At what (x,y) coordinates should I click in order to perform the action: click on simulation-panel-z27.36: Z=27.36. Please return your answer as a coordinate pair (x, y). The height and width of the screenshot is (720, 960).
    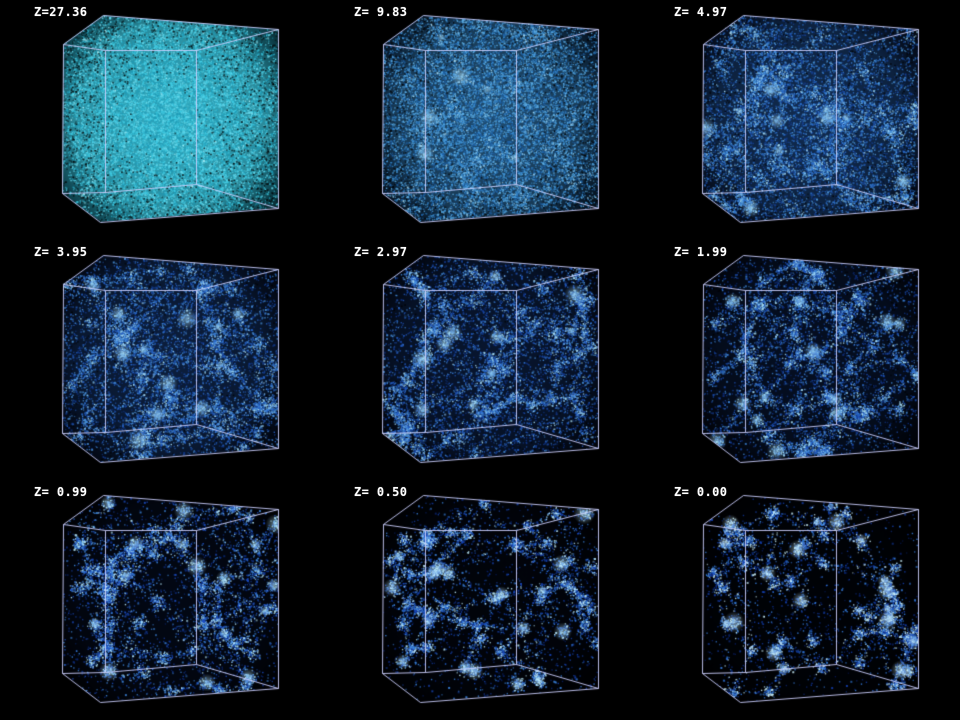
    Looking at the image, I should click on (160, 120).